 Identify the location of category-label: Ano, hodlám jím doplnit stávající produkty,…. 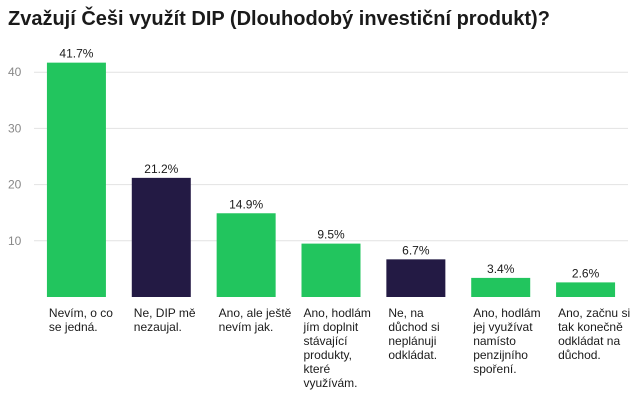
(337, 348).